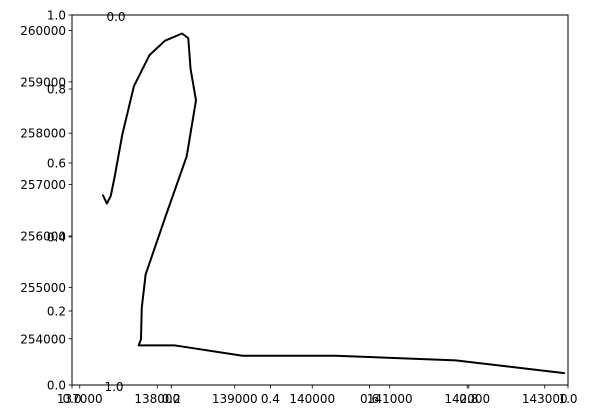 The image size is (589, 418). What do you see at coordinates (235, 399) in the screenshot?
I see `x-tick-label: 139000` at bounding box center [235, 399].